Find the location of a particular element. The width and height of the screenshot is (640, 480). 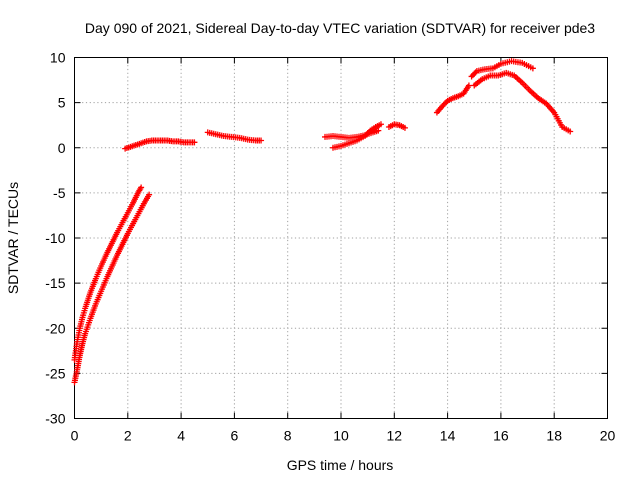

x-tick-label: 8 is located at coordinates (288, 436).